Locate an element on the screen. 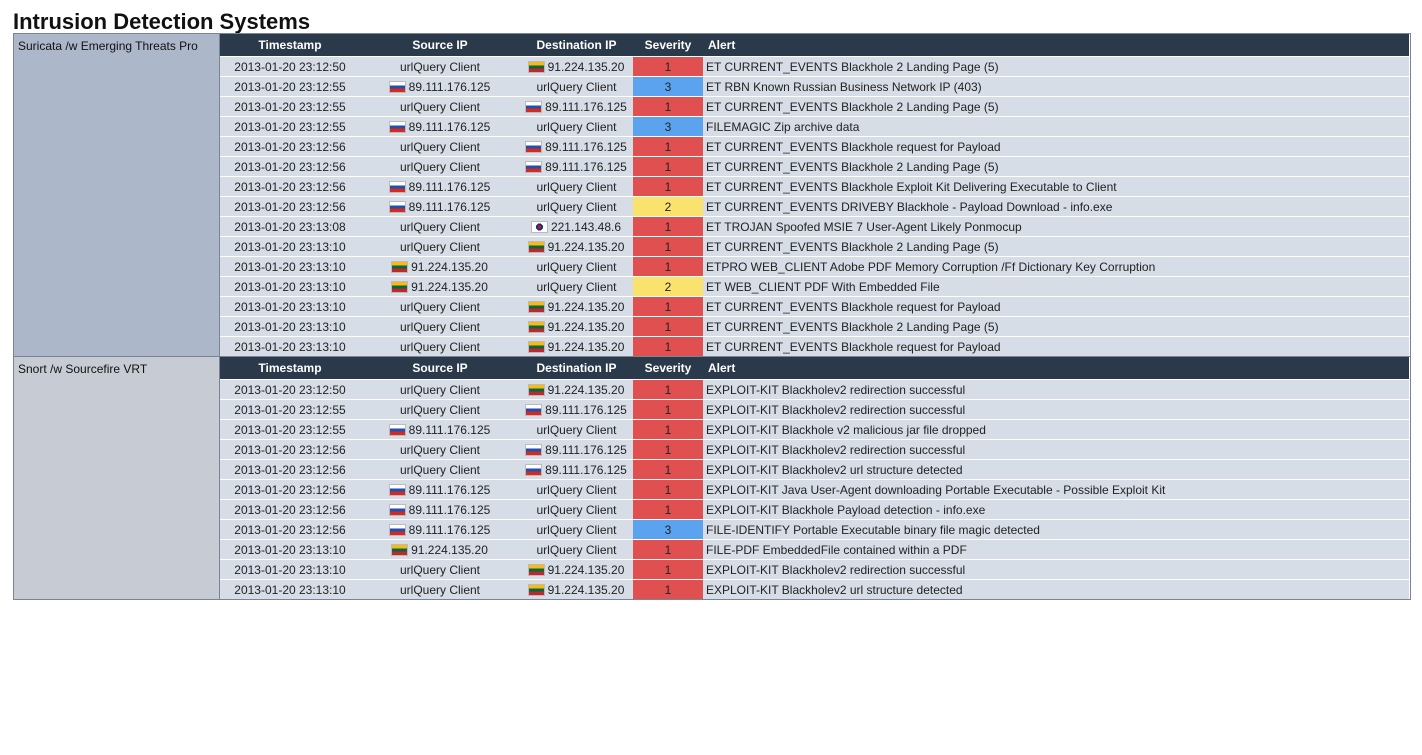 The width and height of the screenshot is (1422, 755). alert: FILEMAGIC Zip archive data is located at coordinates (1056, 126).